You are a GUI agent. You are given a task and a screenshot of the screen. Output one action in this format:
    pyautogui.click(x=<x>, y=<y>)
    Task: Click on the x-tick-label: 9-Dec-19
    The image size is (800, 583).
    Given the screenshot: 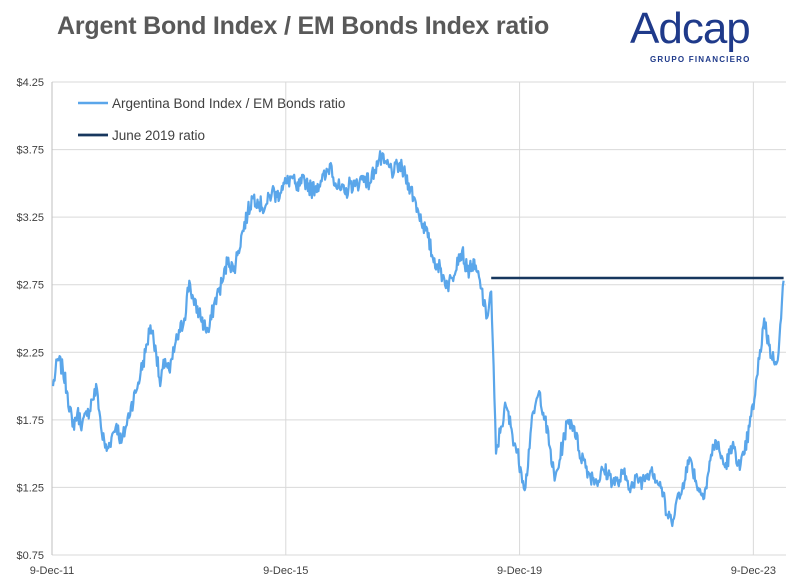 What is the action you would take?
    pyautogui.click(x=519, y=571)
    